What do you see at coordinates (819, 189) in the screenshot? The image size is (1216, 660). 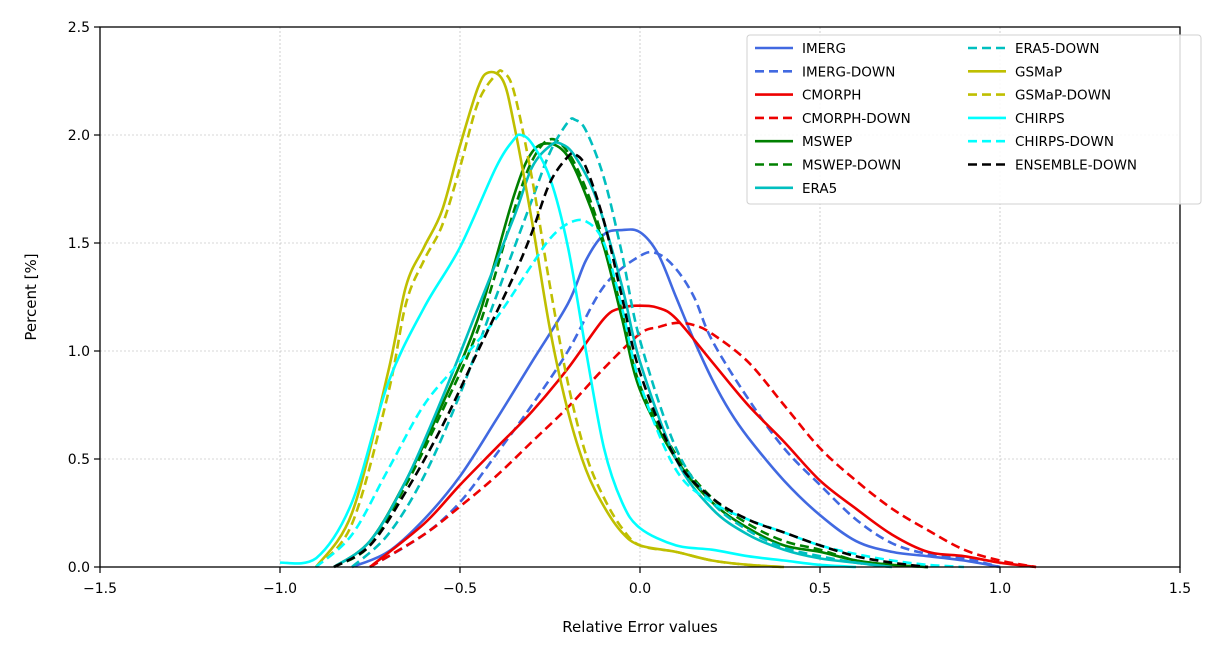 I see `legend-label-era5: ERA5` at bounding box center [819, 189].